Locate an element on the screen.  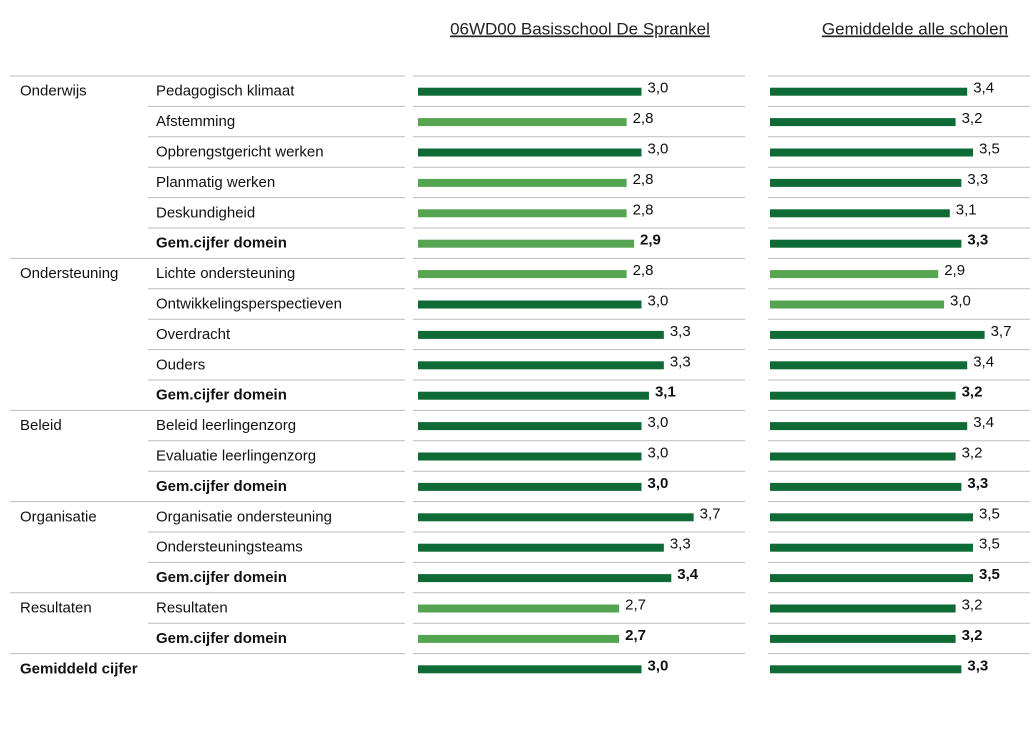
group-label: Ondersteuning is located at coordinates (69, 273).